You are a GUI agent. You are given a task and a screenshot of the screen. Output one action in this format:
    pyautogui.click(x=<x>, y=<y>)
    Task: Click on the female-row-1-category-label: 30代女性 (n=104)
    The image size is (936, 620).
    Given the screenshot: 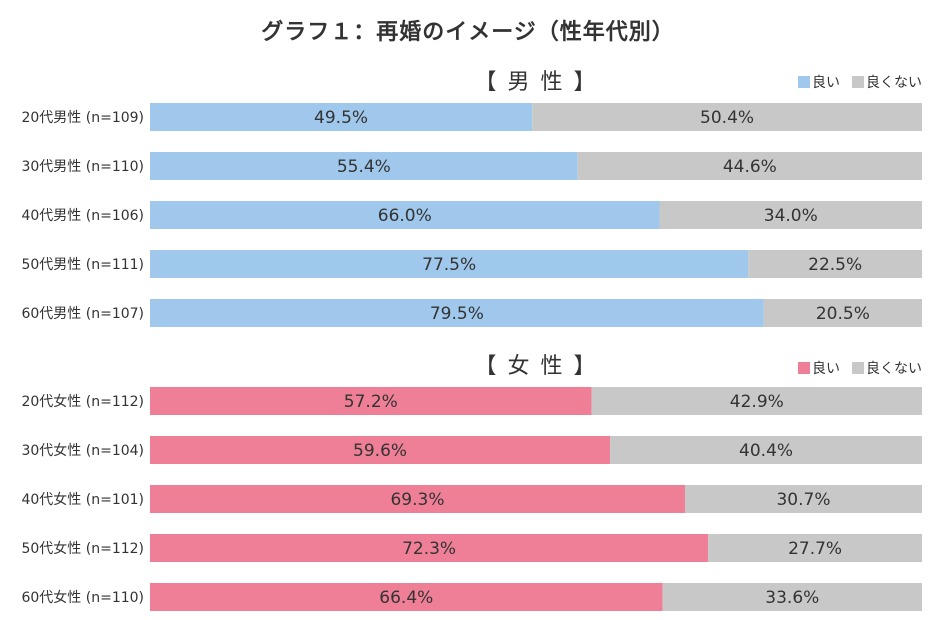 What is the action you would take?
    pyautogui.click(x=82, y=450)
    